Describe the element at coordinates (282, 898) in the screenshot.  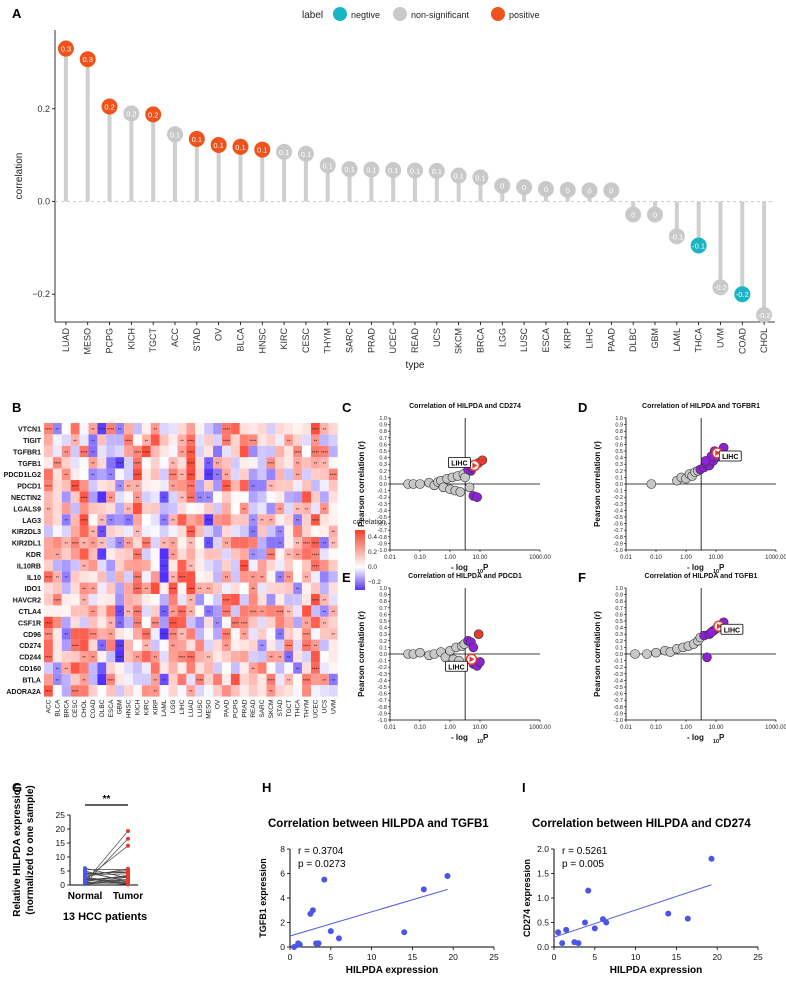
I see `y-tick-label: 4` at that location.